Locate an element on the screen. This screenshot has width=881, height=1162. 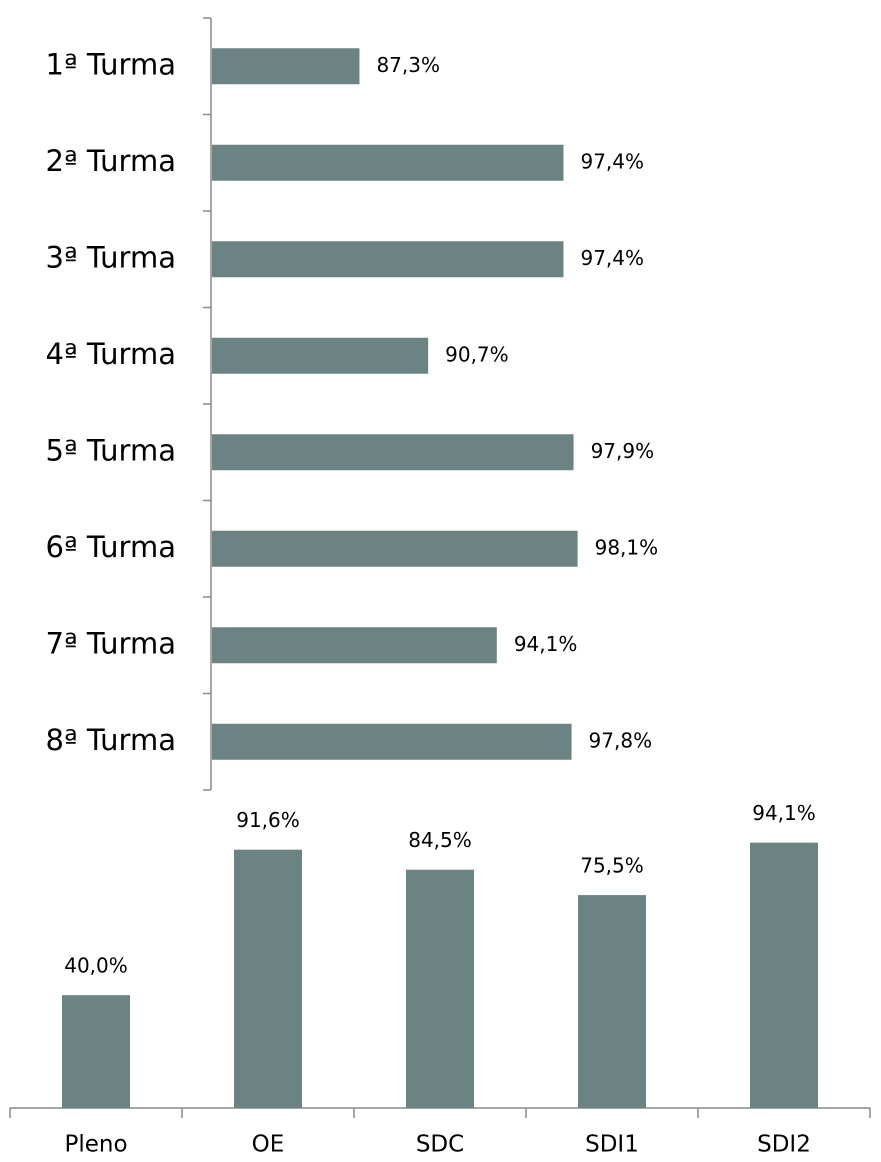
y-tick-label: 3ª Turma is located at coordinates (111, 257).